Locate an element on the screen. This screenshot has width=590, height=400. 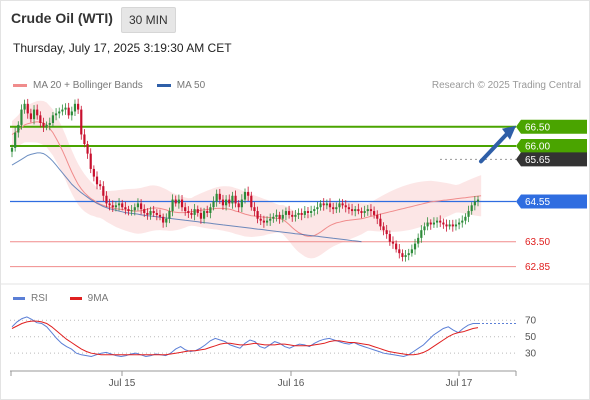
x-tick-label: Jul 15 is located at coordinates (122, 383).